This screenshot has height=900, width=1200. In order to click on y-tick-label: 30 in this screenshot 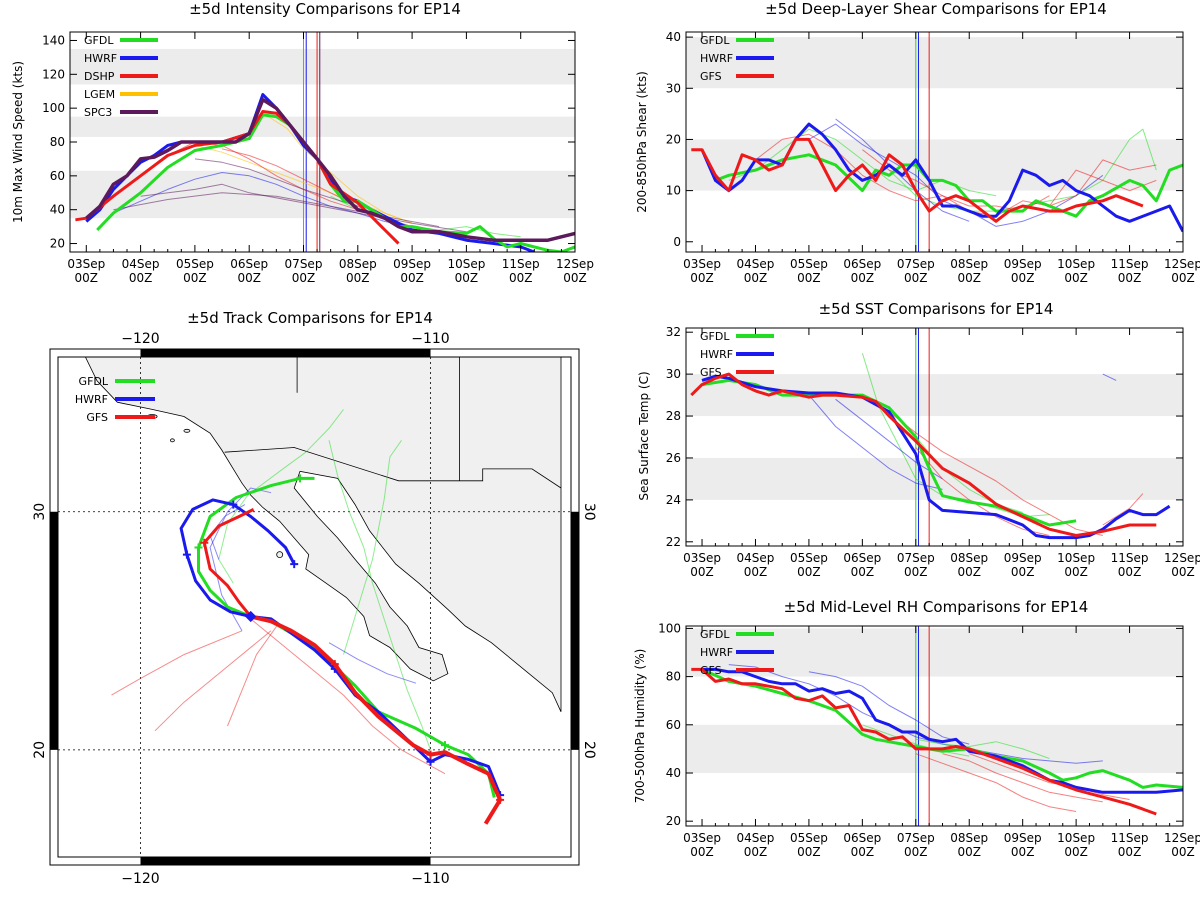, I will do `click(673, 374)`.